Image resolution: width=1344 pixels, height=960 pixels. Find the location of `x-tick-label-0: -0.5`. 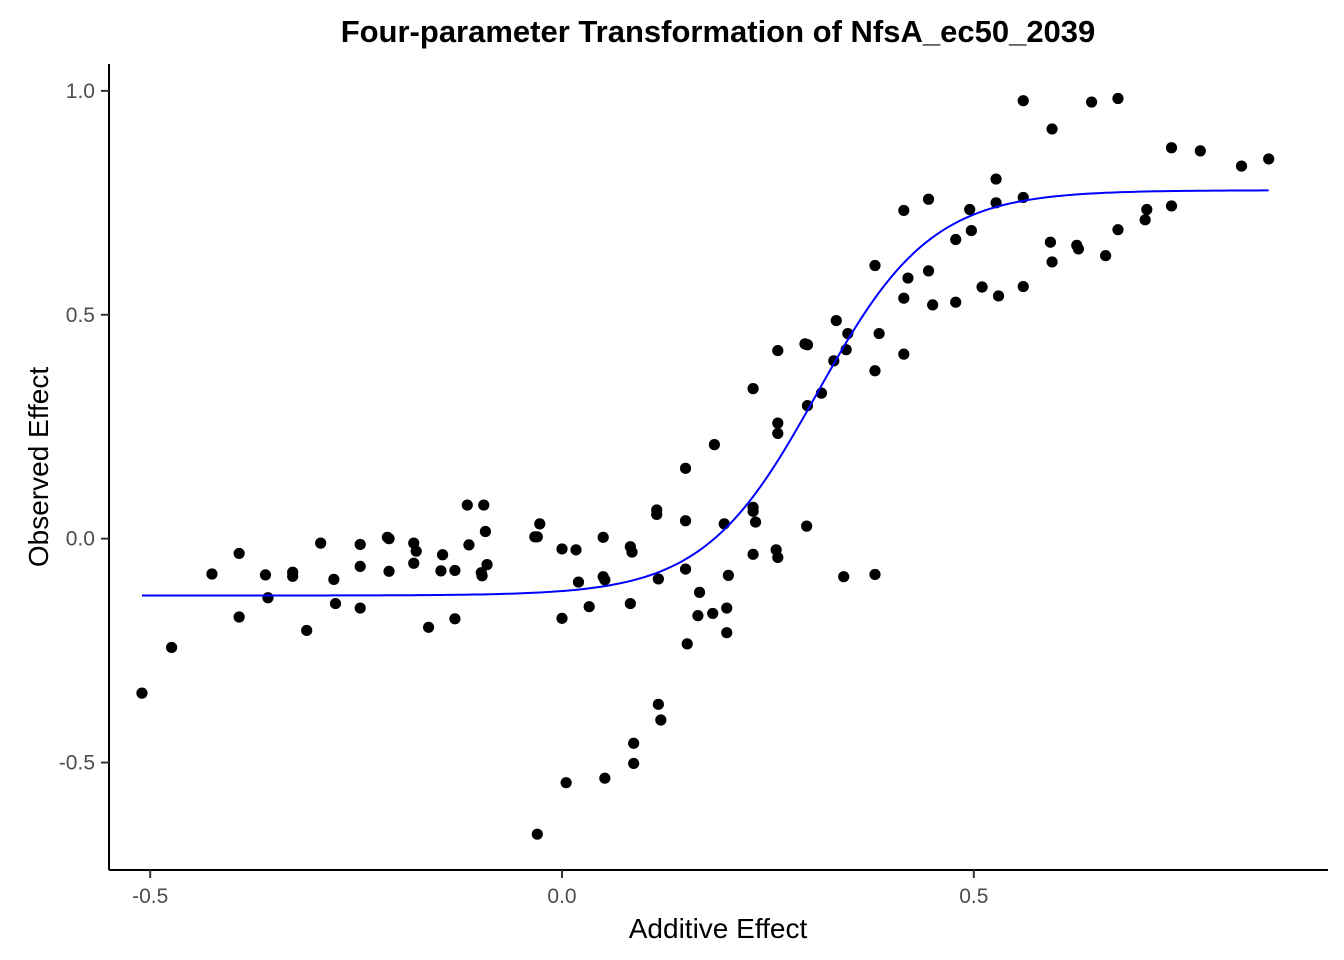

x-tick-label-0: -0.5 is located at coordinates (150, 896).